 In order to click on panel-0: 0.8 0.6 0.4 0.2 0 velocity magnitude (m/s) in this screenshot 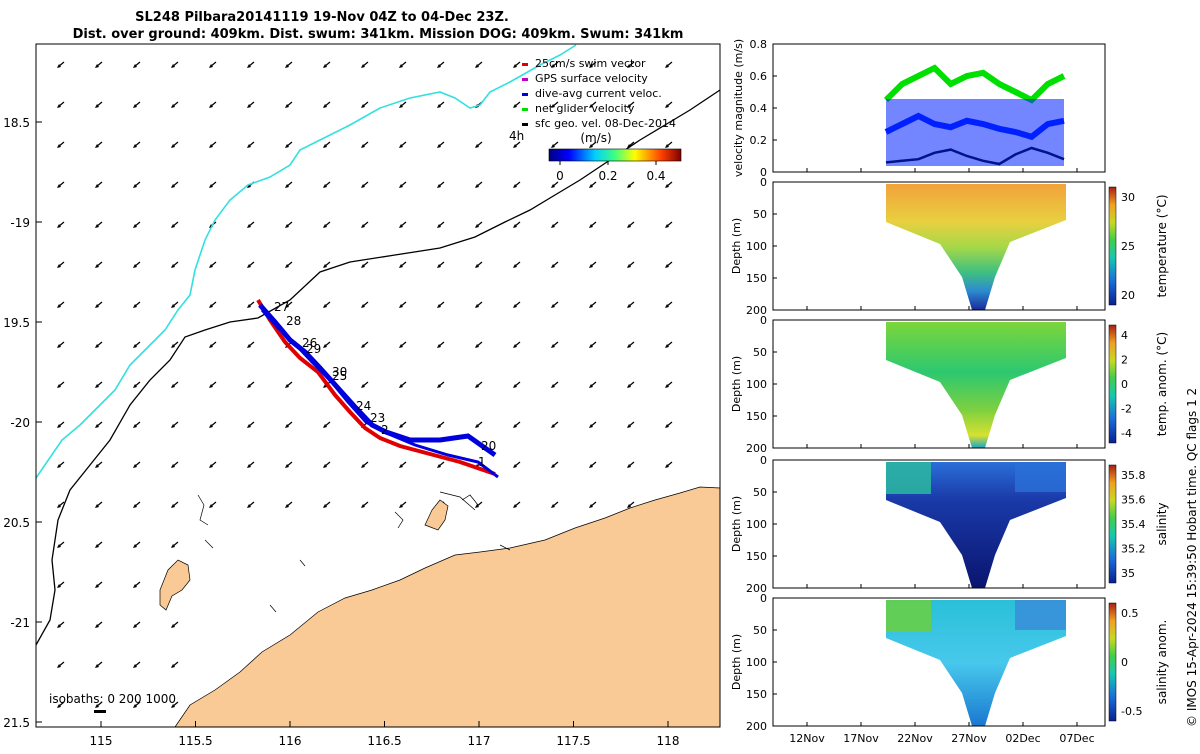, I will do `click(919, 108)`.